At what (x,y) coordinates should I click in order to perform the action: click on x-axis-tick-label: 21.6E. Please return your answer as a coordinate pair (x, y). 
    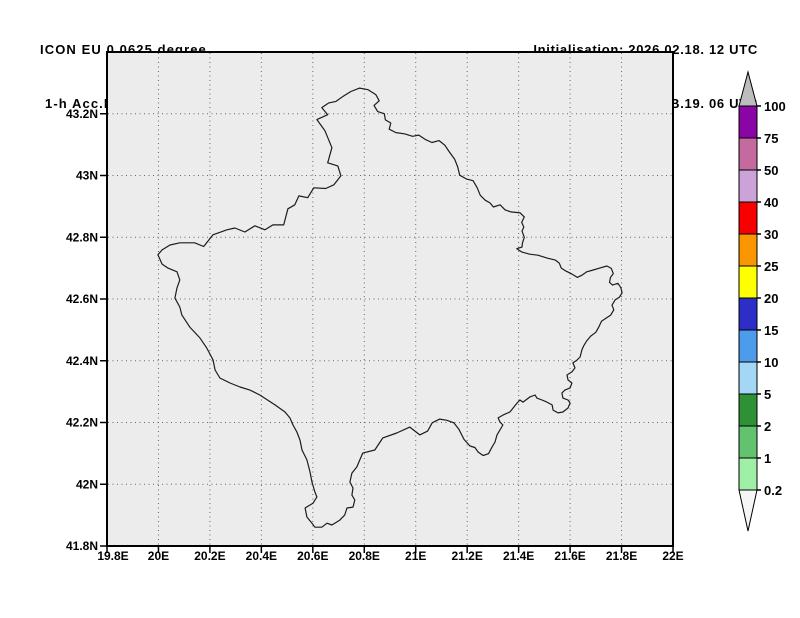
    Looking at the image, I should click on (569, 556).